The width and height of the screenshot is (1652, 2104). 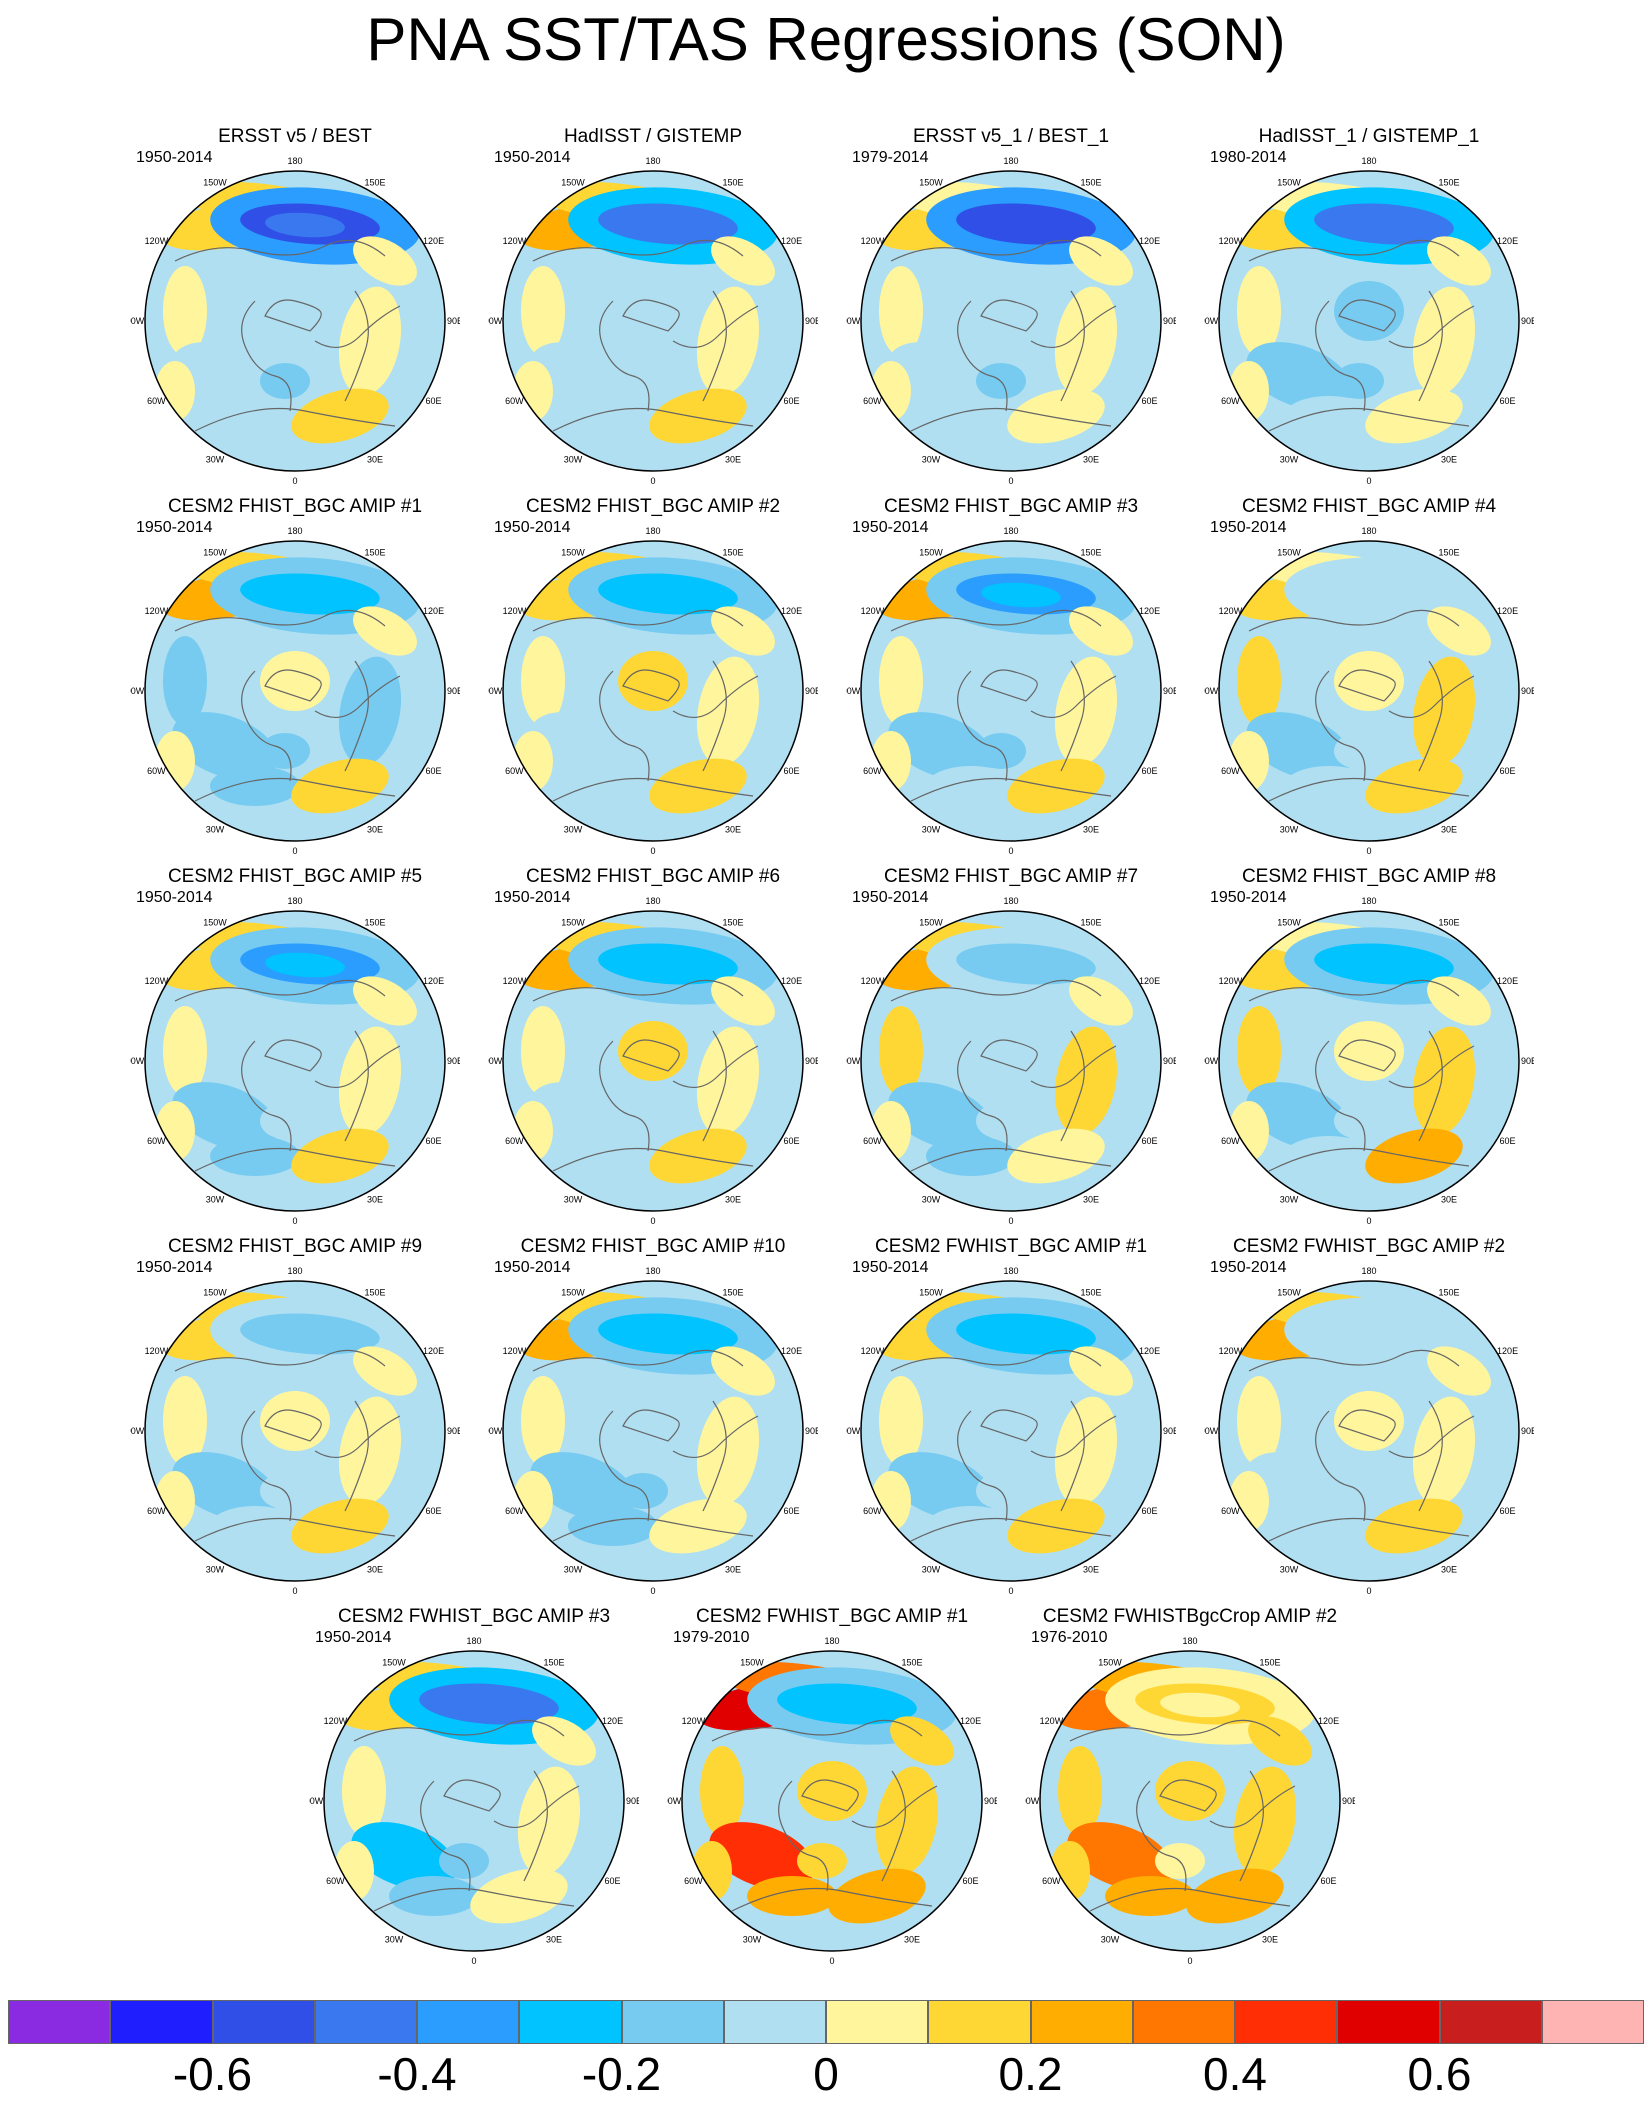 I want to click on polar-map: 180 150E 120E 90E 60E 30E 0 30W 60W 90W 120W 150W, so click(x=295, y=321).